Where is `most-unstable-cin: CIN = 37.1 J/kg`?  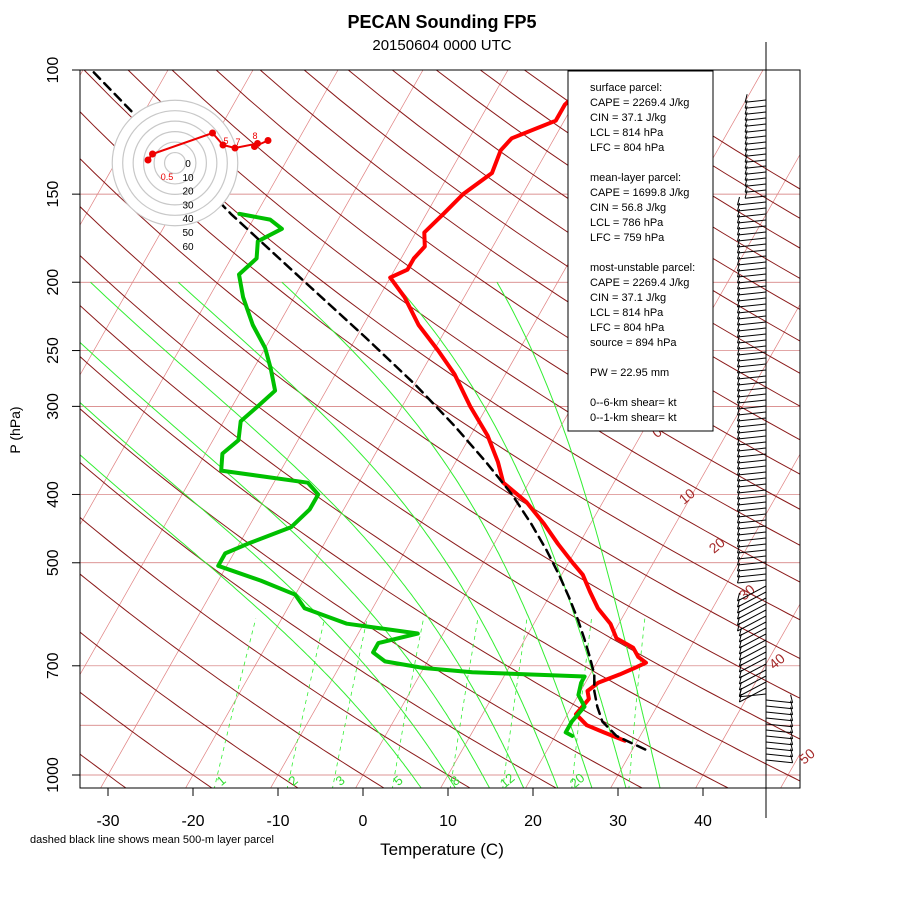
most-unstable-cin: CIN = 37.1 J/kg is located at coordinates (628, 298).